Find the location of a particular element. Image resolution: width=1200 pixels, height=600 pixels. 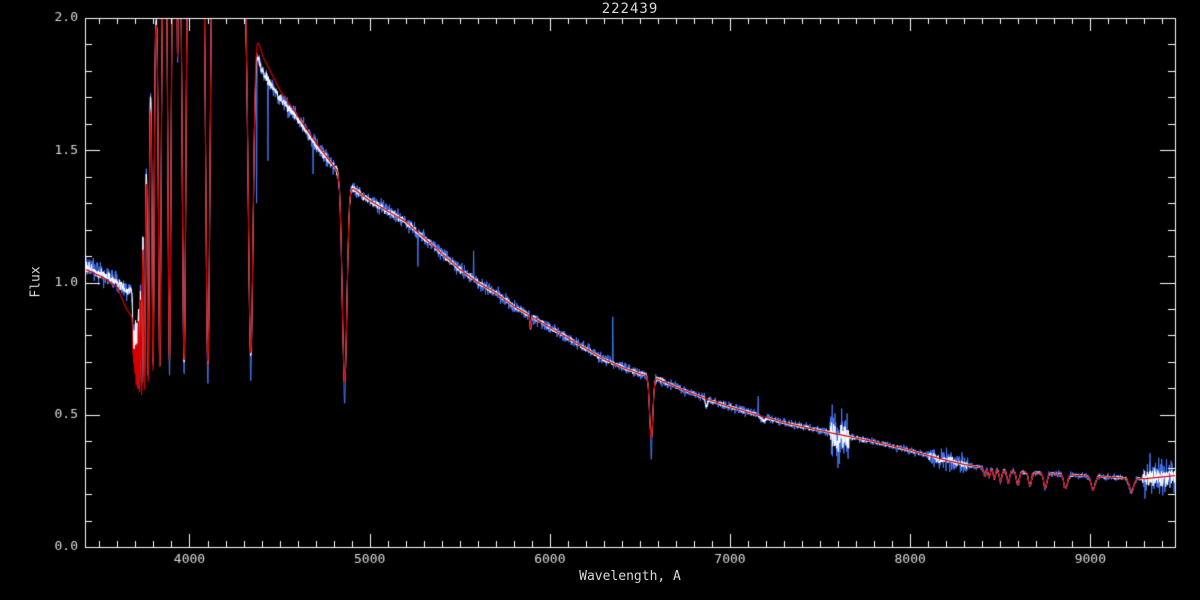

y-axis-label: Flux is located at coordinates (36, 282).